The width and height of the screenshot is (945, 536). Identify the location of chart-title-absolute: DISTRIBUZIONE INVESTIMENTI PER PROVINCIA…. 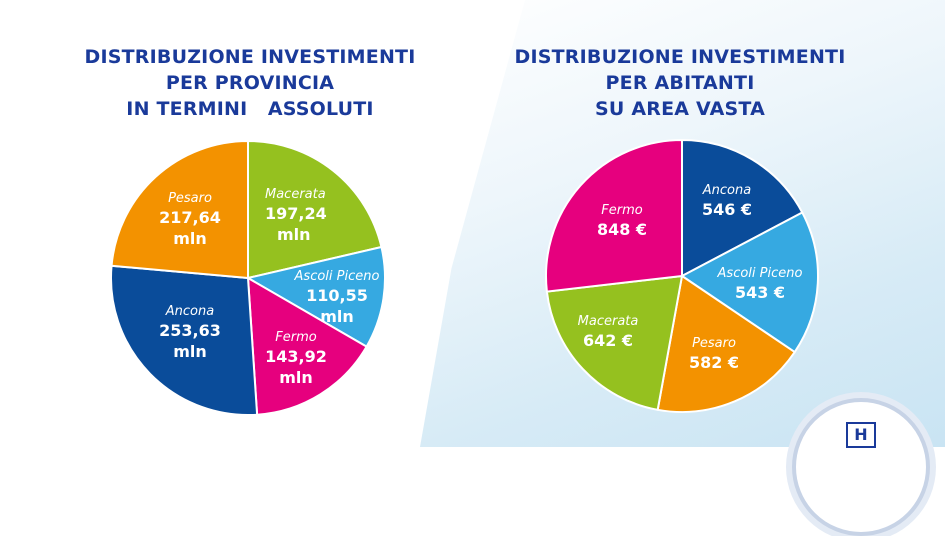
(250, 83).